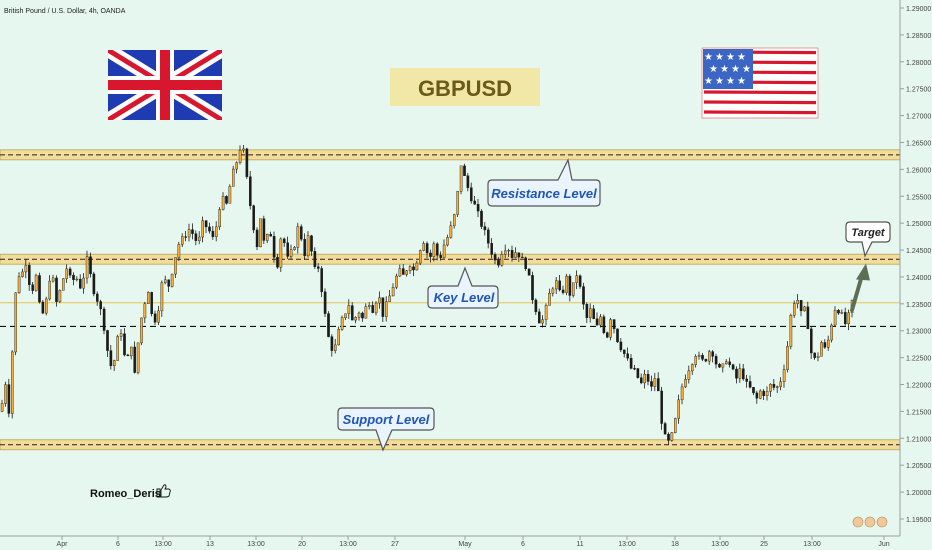 This screenshot has height=550, width=932. I want to click on y-tick-label: 1.27500, so click(918, 90).